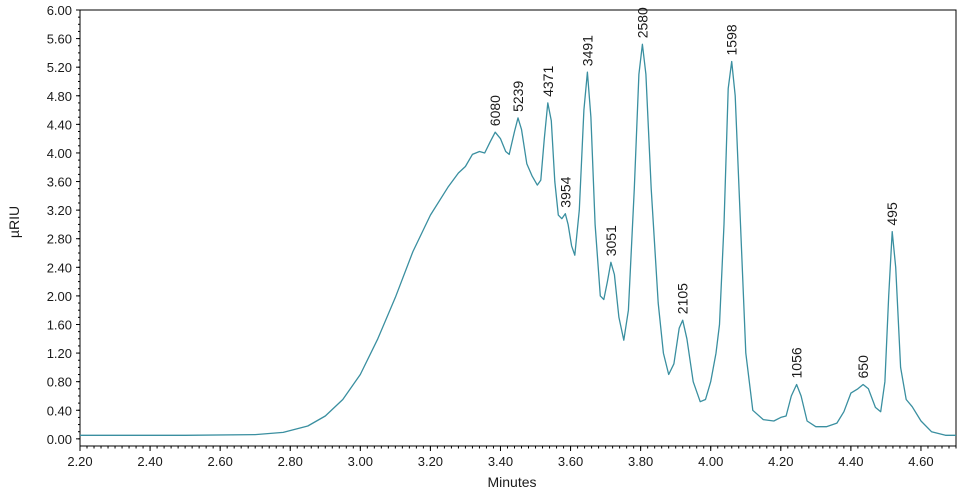 This screenshot has height=496, width=971. Describe the element at coordinates (797, 362) in the screenshot. I see `peak-label: 1056` at that location.